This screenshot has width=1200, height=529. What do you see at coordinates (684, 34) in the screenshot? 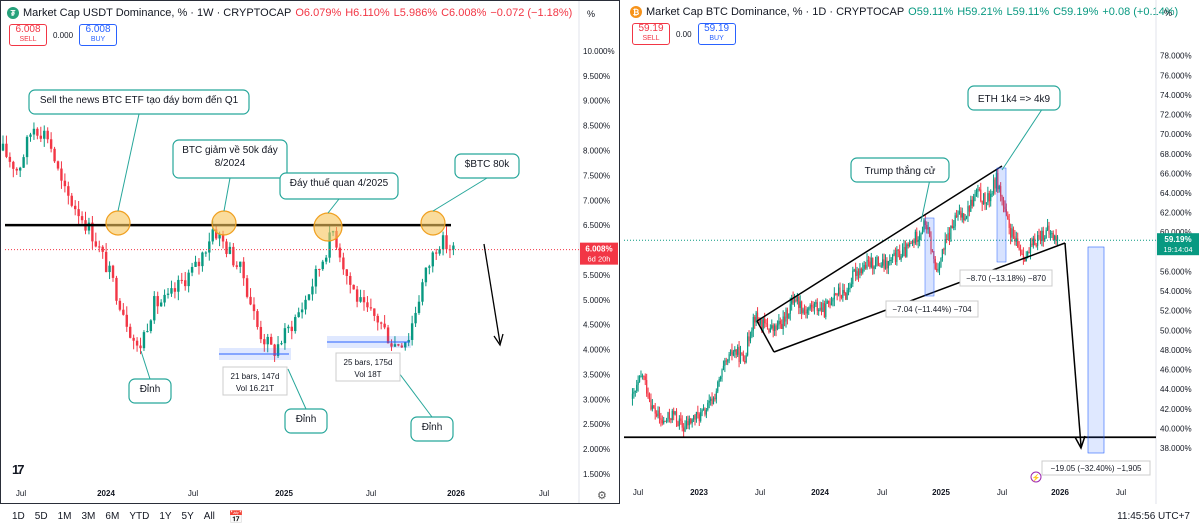
I see `right-trade-buttons: 59.19 SELL 0.00 59.19 BUY` at bounding box center [684, 34].